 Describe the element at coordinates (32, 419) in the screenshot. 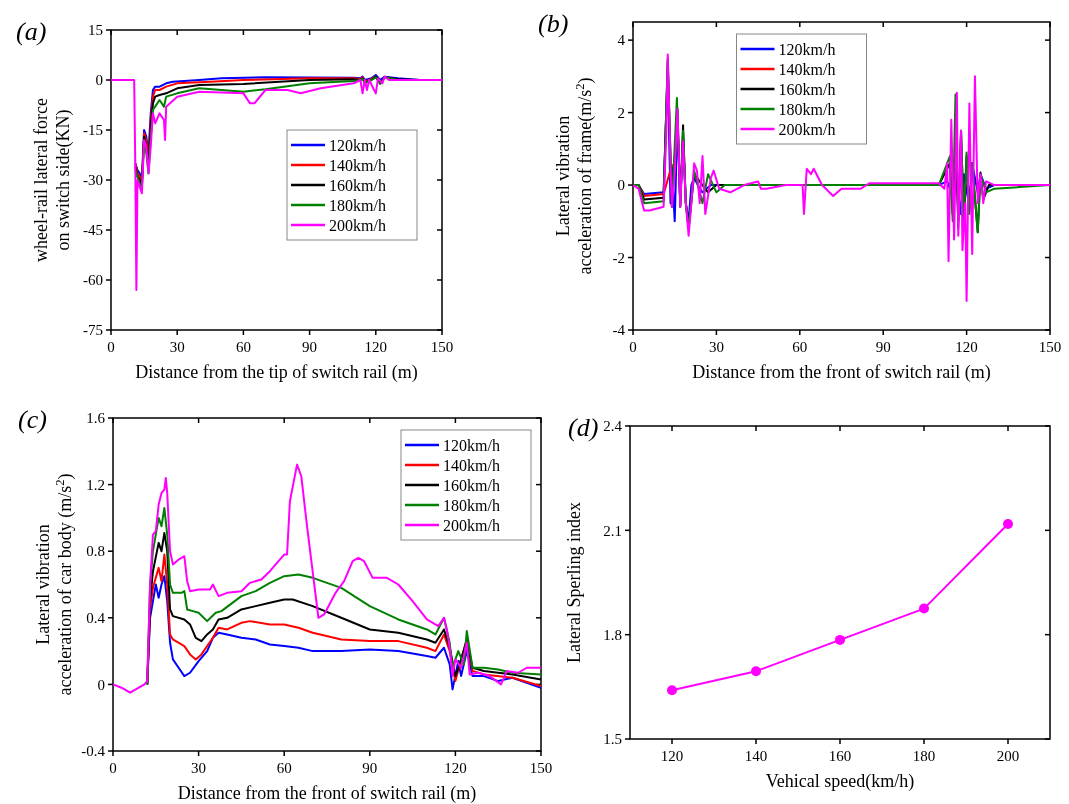

I see `chart-title: (c)` at that location.